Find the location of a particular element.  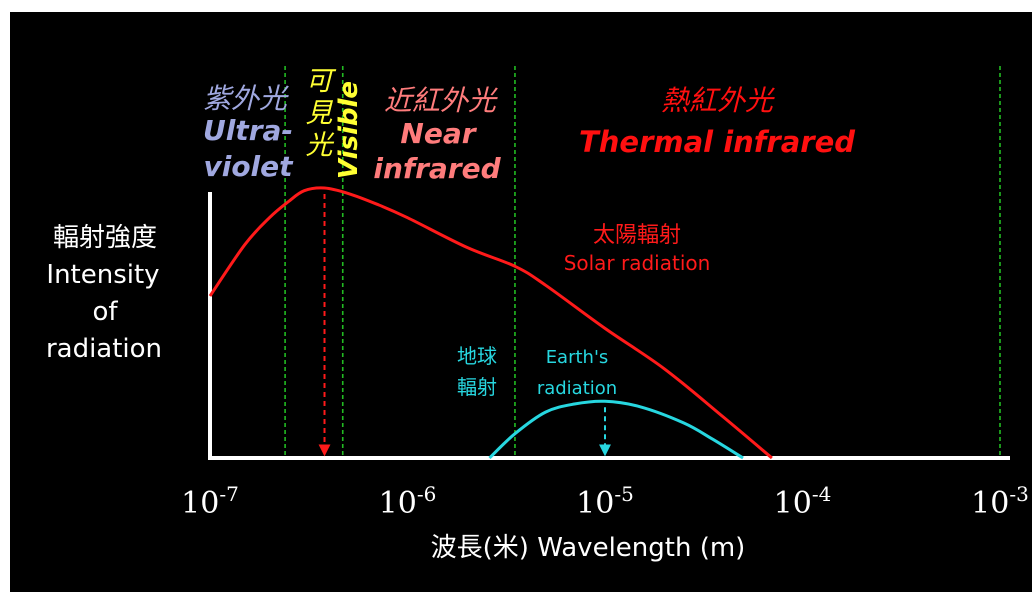

region-thermal-infrared: 熱紅外光 Thermal infrared is located at coordinates (717, 121).